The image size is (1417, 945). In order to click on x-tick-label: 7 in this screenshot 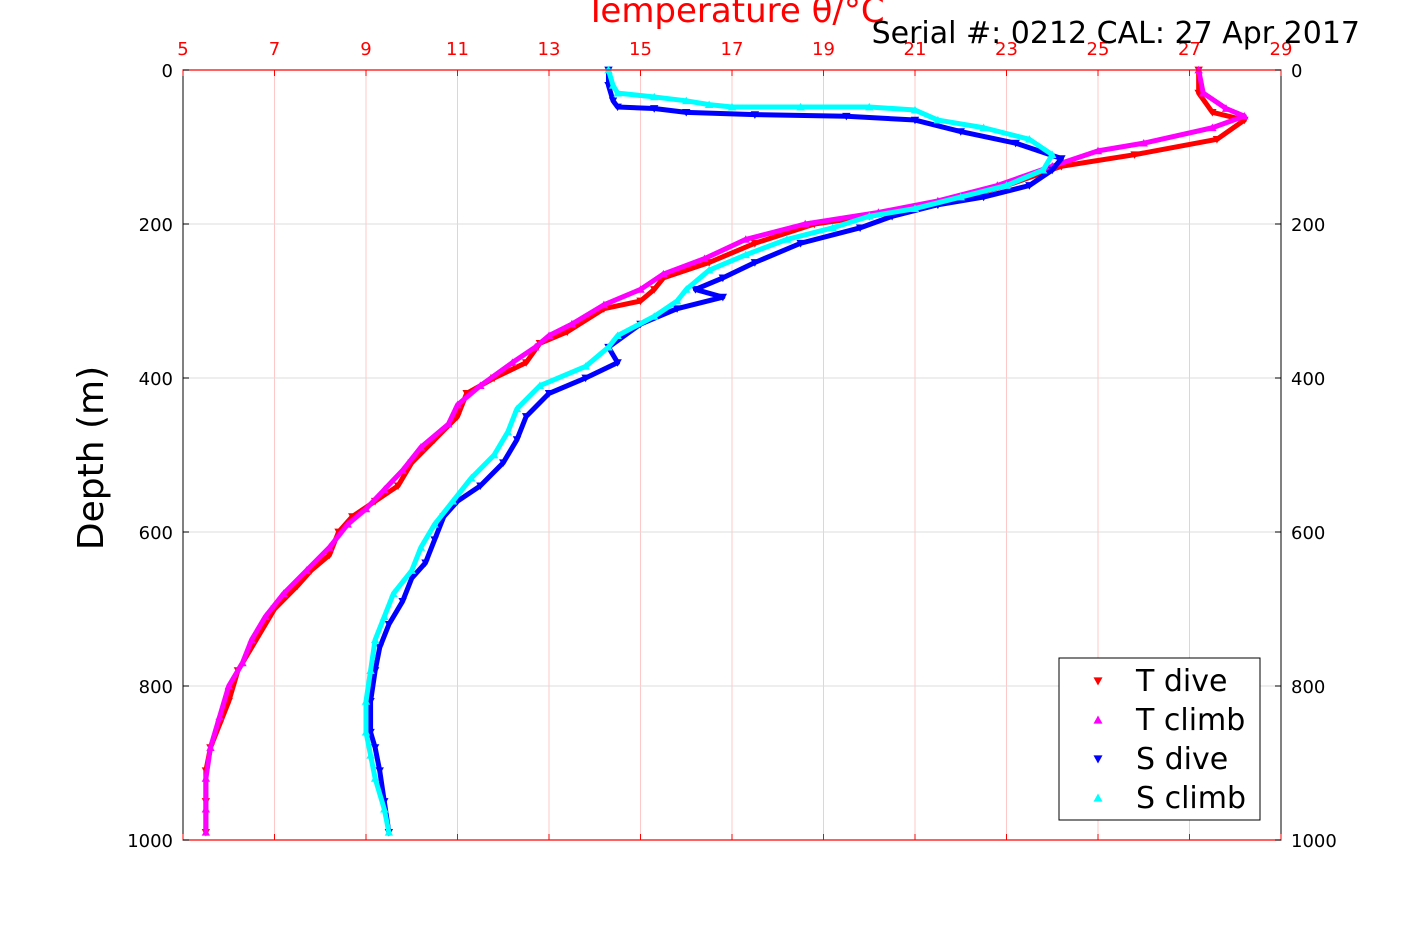, I will do `click(274, 49)`.